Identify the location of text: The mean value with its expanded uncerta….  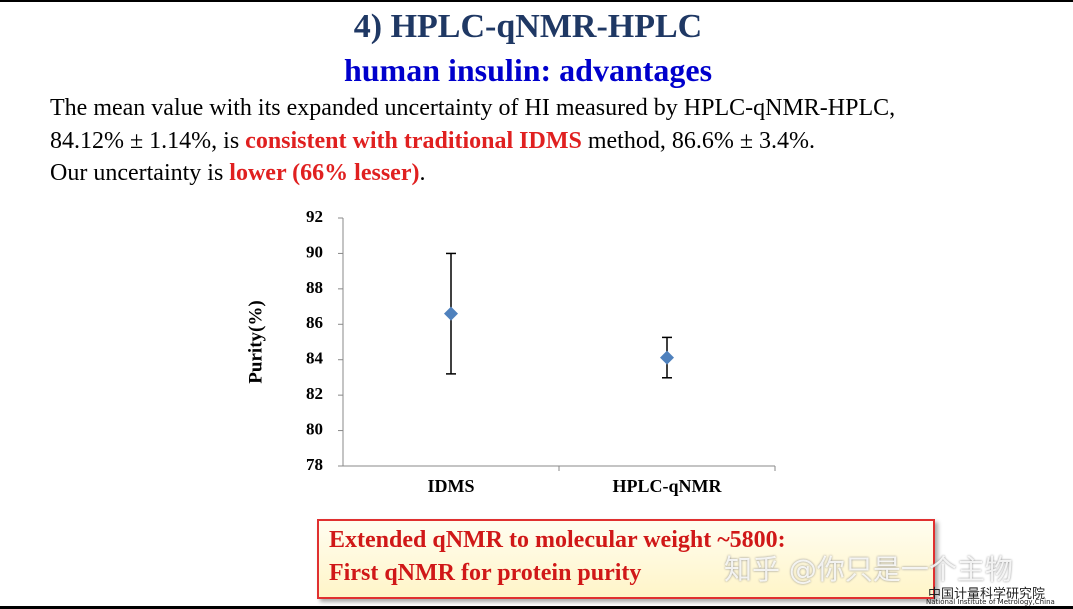
(473, 108).